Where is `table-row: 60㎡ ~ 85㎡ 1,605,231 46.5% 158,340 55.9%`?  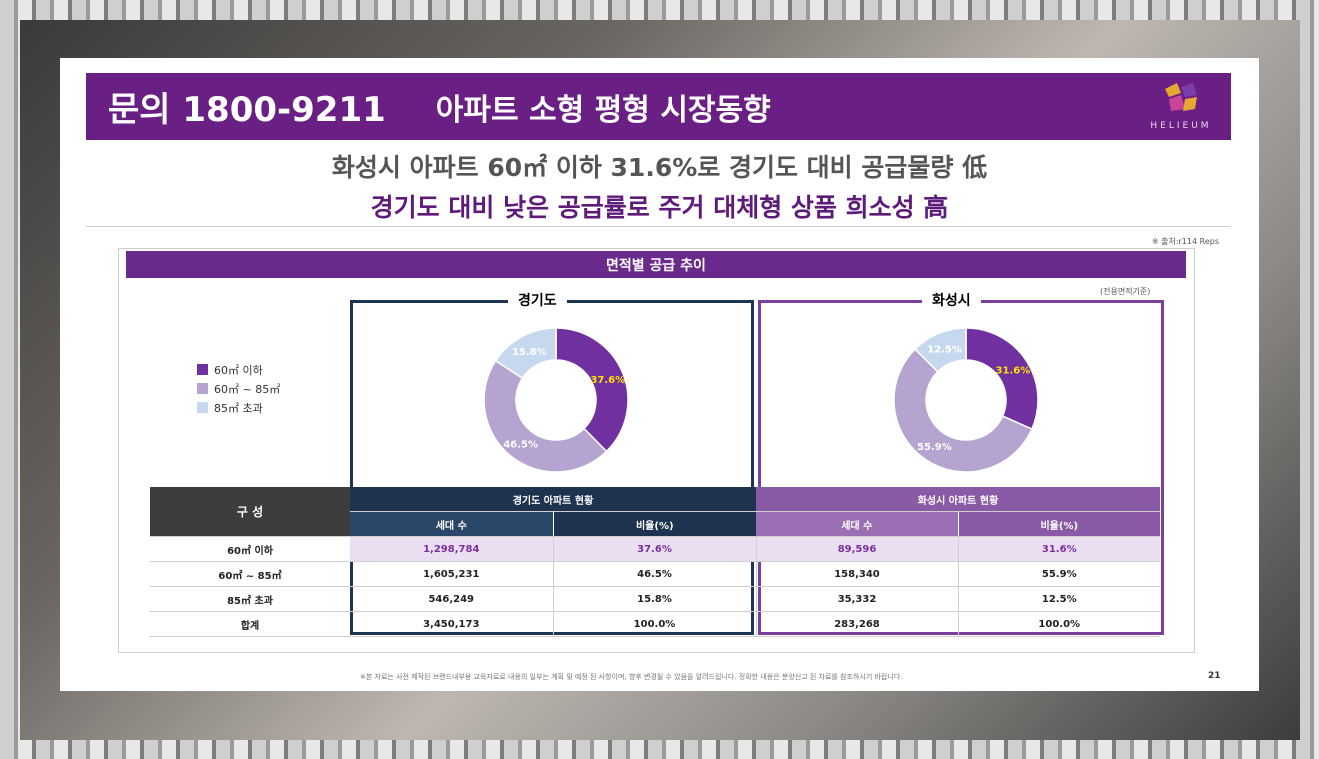
table-row: 60㎡ ~ 85㎡ 1,605,231 46.5% 158,340 55.9% is located at coordinates (655, 574).